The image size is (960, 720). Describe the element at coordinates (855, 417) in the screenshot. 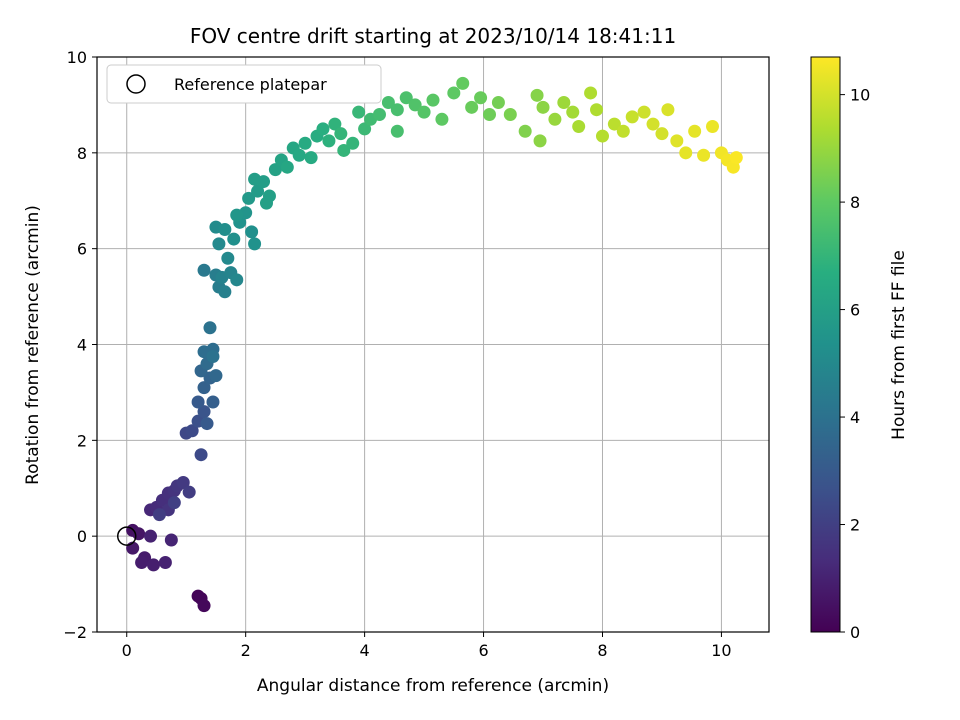

I see `colorbar-tick-label: 4` at that location.